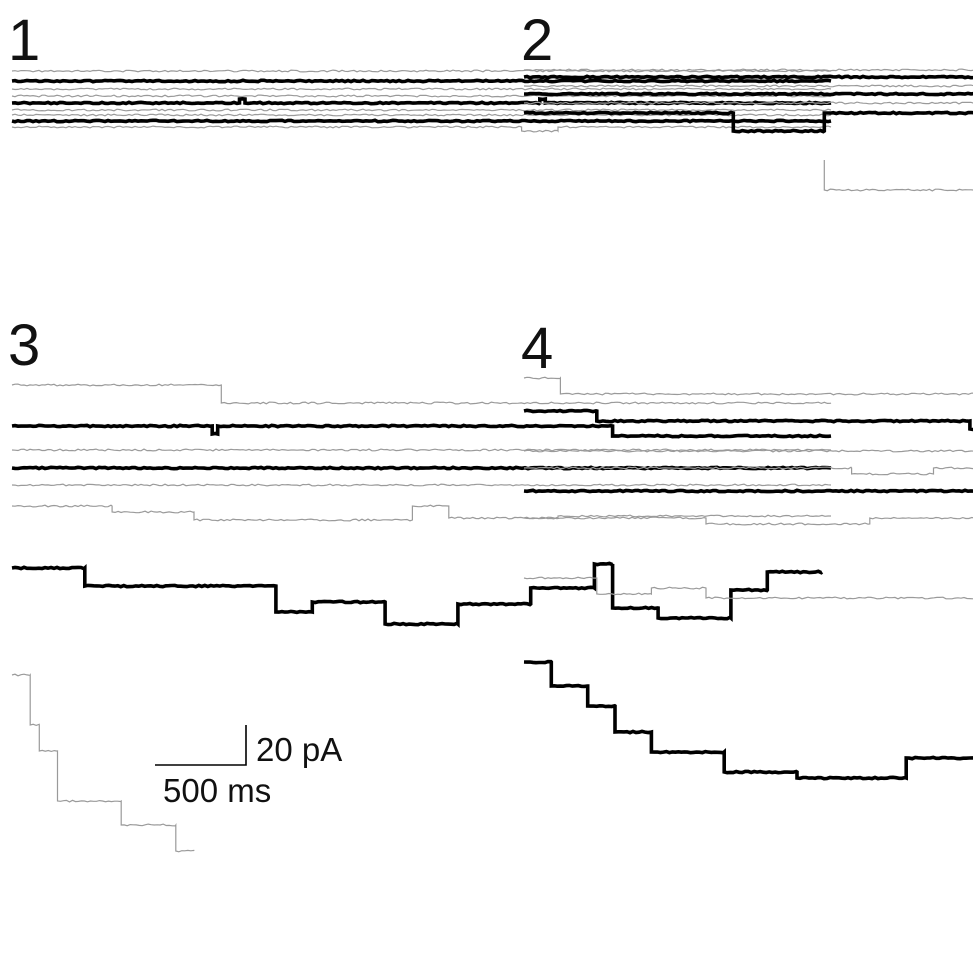 The image size is (973, 975). What do you see at coordinates (217, 790) in the screenshot?
I see `scale-time-label: 500 ms` at bounding box center [217, 790].